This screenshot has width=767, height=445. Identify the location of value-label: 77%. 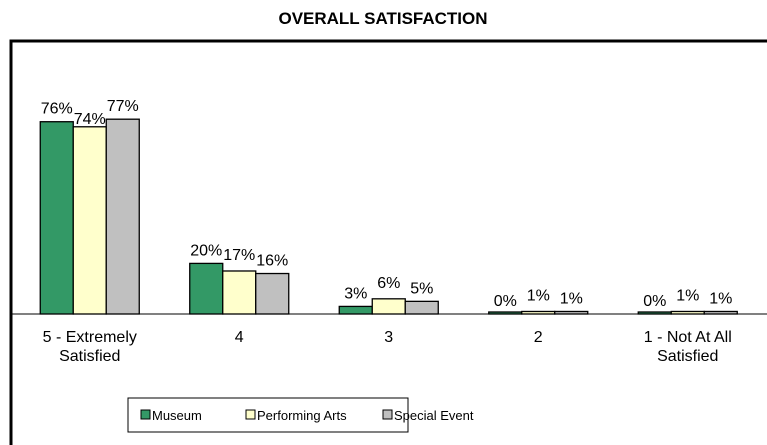
(123, 106).